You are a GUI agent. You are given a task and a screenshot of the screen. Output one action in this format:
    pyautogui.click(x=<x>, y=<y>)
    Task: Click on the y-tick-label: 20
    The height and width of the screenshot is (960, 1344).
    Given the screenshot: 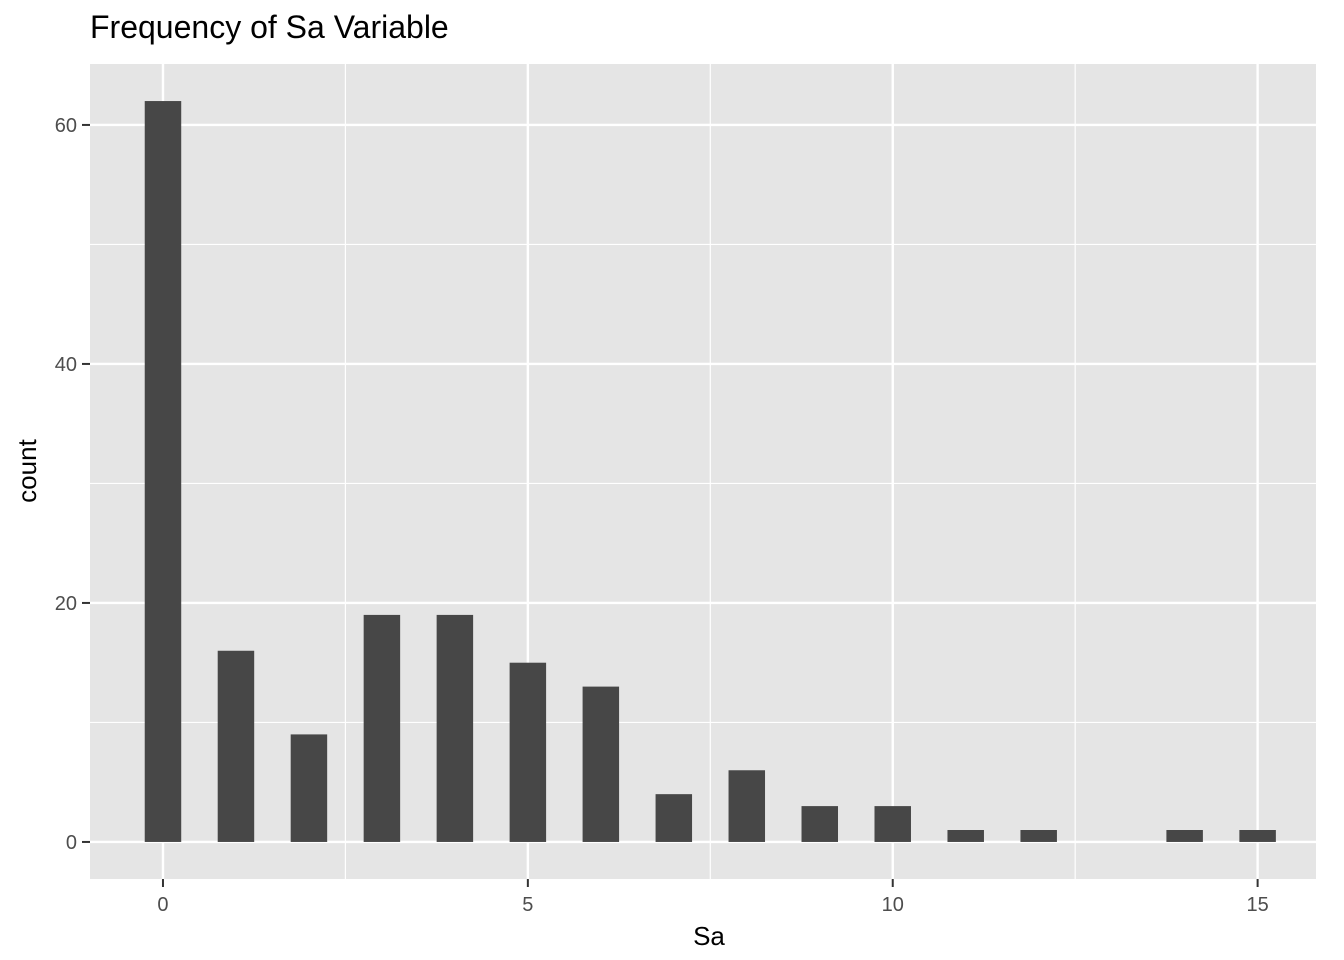 What is the action you would take?
    pyautogui.click(x=66, y=604)
    